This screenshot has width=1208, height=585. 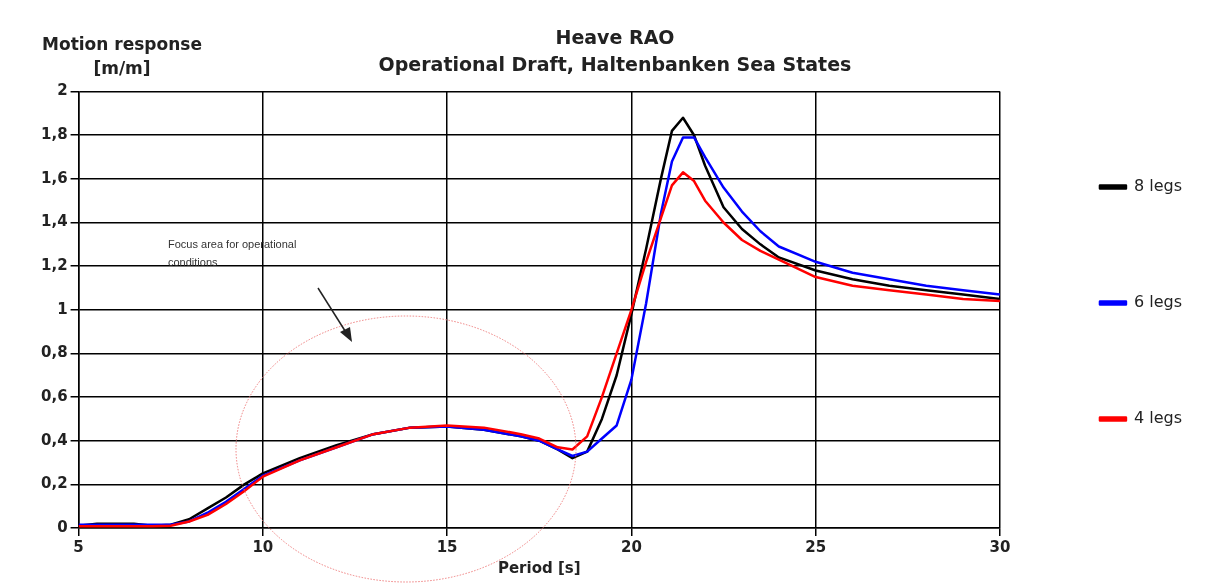 I want to click on y-tick-label: 1,6, so click(x=54, y=177).